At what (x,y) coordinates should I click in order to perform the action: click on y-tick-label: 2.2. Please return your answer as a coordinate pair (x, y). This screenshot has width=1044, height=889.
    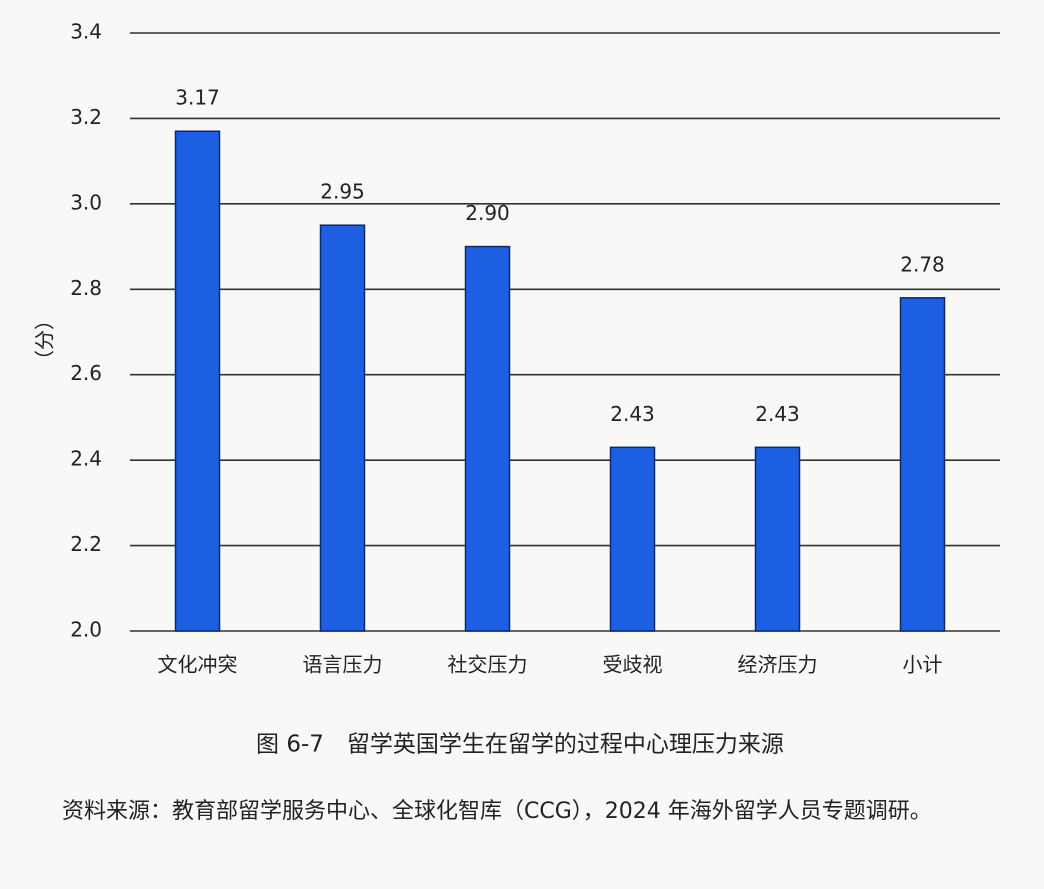
    Looking at the image, I should click on (86, 544).